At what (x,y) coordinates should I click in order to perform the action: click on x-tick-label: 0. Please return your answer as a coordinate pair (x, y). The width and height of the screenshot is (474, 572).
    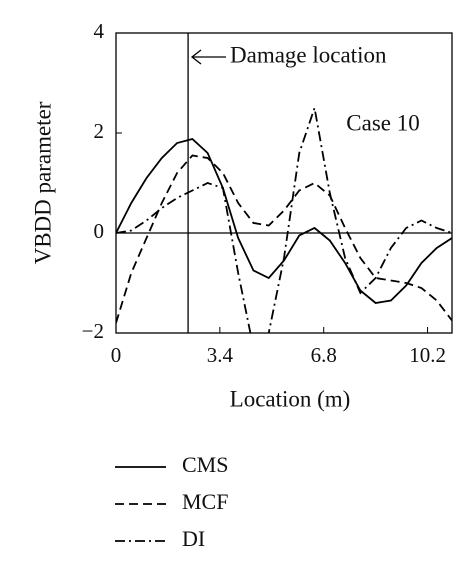
    Looking at the image, I should click on (116, 355).